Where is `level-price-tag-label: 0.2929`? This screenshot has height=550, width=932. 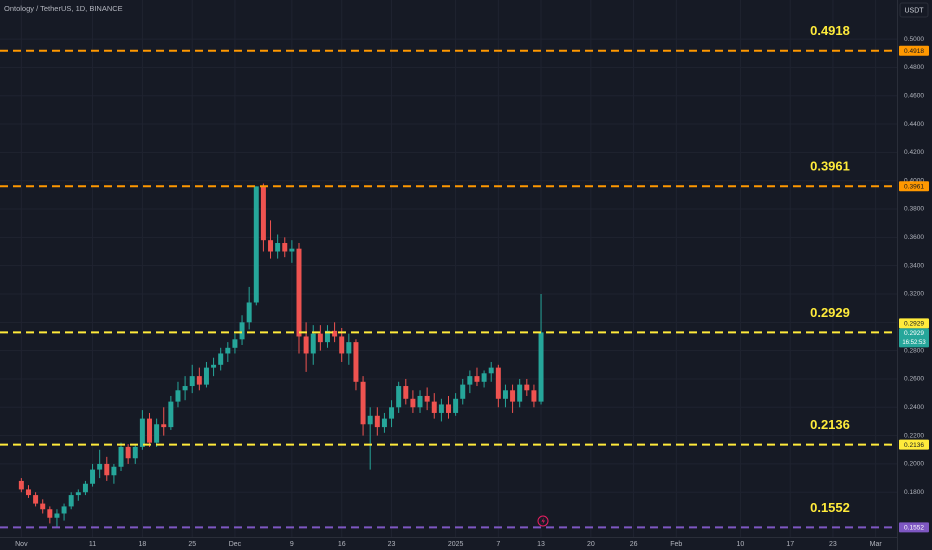
level-price-tag-label: 0.2929 is located at coordinates (914, 324).